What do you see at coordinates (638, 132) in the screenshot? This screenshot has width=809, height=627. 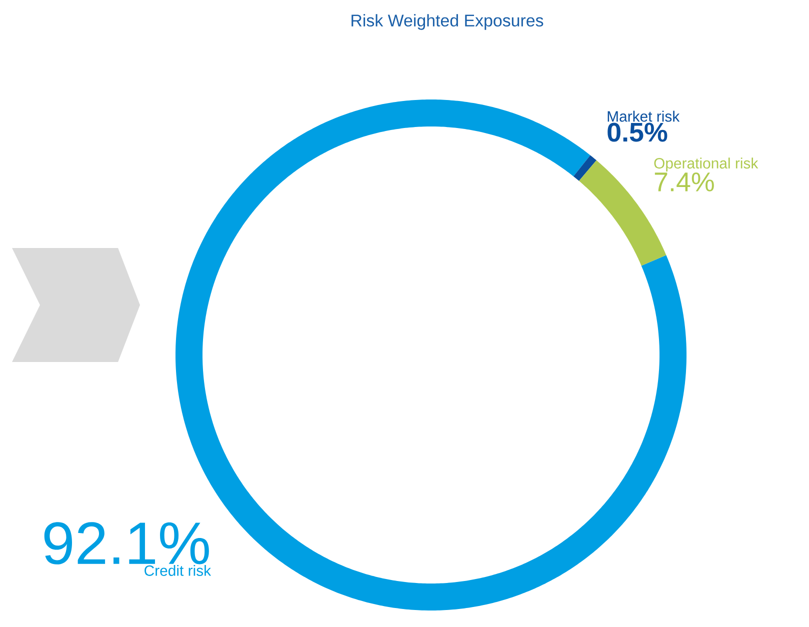 I see `data-label: 0.5%` at bounding box center [638, 132].